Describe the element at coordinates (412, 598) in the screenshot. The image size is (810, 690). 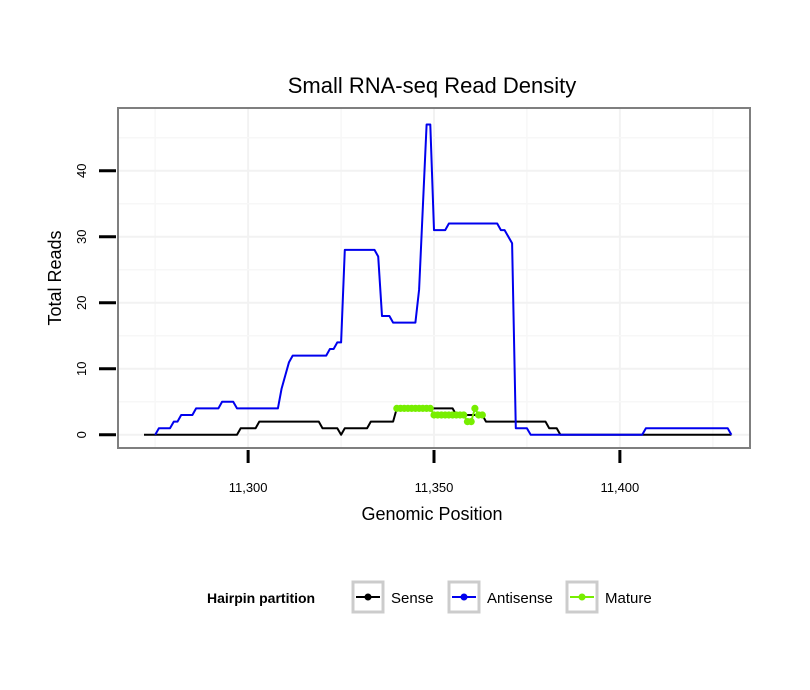
I see `legend-label-sense: Sense` at that location.